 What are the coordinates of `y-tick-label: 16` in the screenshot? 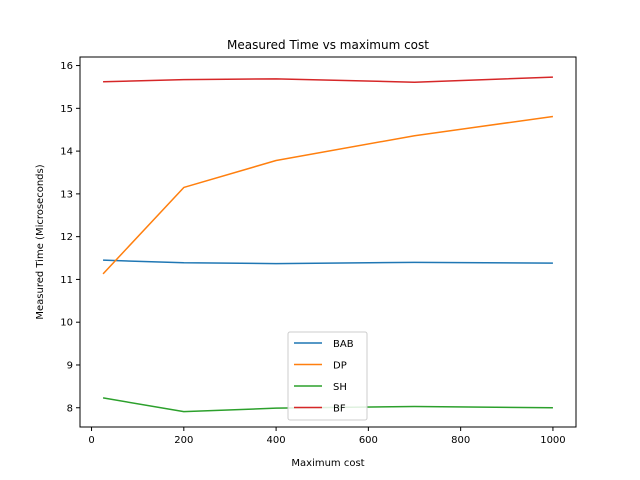 It's located at (66, 66).